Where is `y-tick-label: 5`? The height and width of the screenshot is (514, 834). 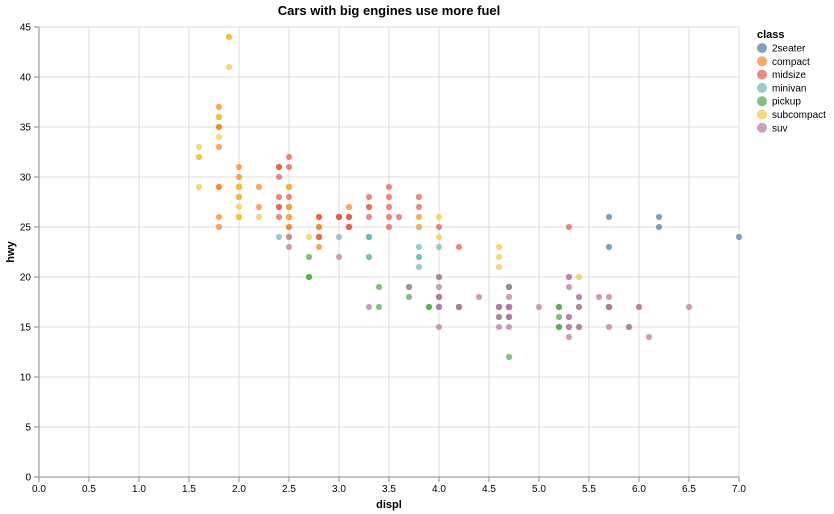 y-tick-label: 5 is located at coordinates (28, 428).